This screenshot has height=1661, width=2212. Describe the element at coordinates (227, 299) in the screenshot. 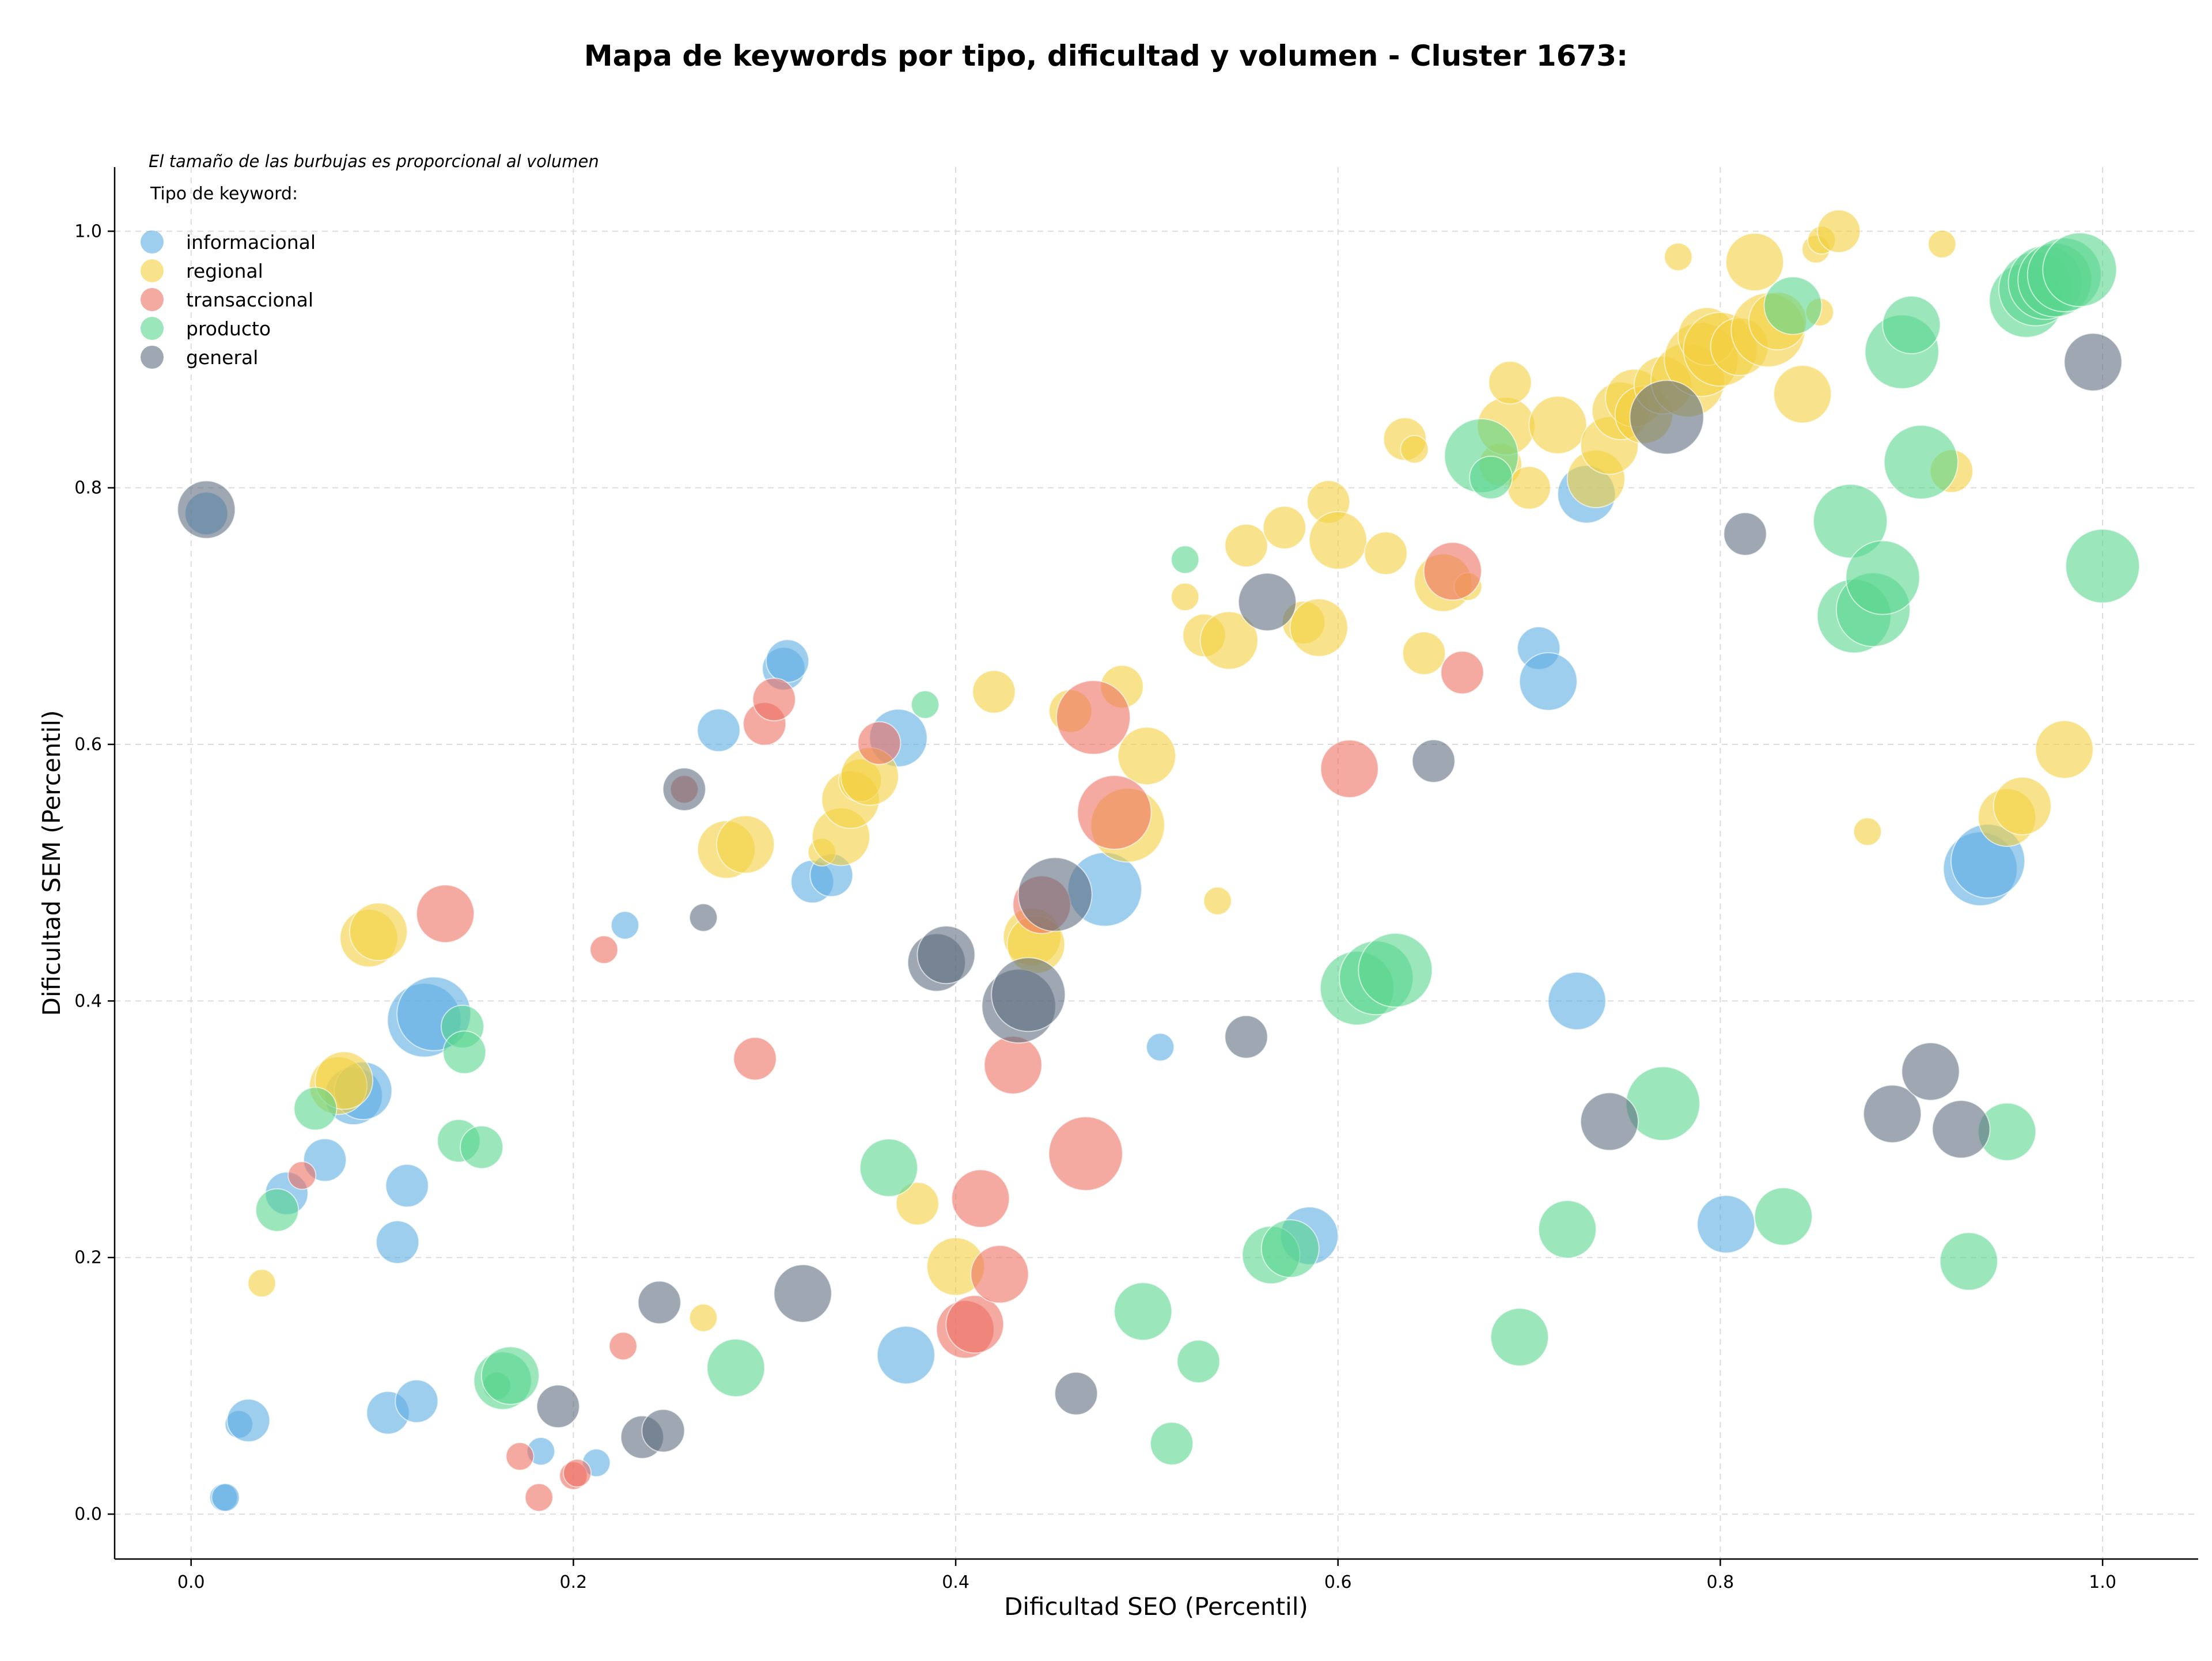

I see `legend-item-transaccional: transaccional` at that location.